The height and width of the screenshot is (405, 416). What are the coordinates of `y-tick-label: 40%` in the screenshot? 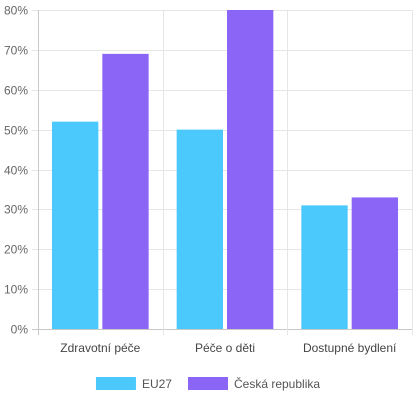 It's located at (16, 171).